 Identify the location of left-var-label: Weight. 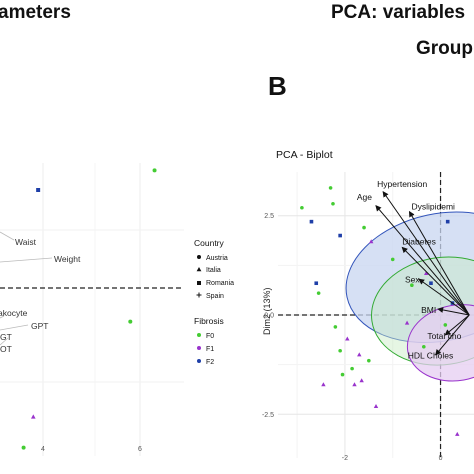
(67, 259).